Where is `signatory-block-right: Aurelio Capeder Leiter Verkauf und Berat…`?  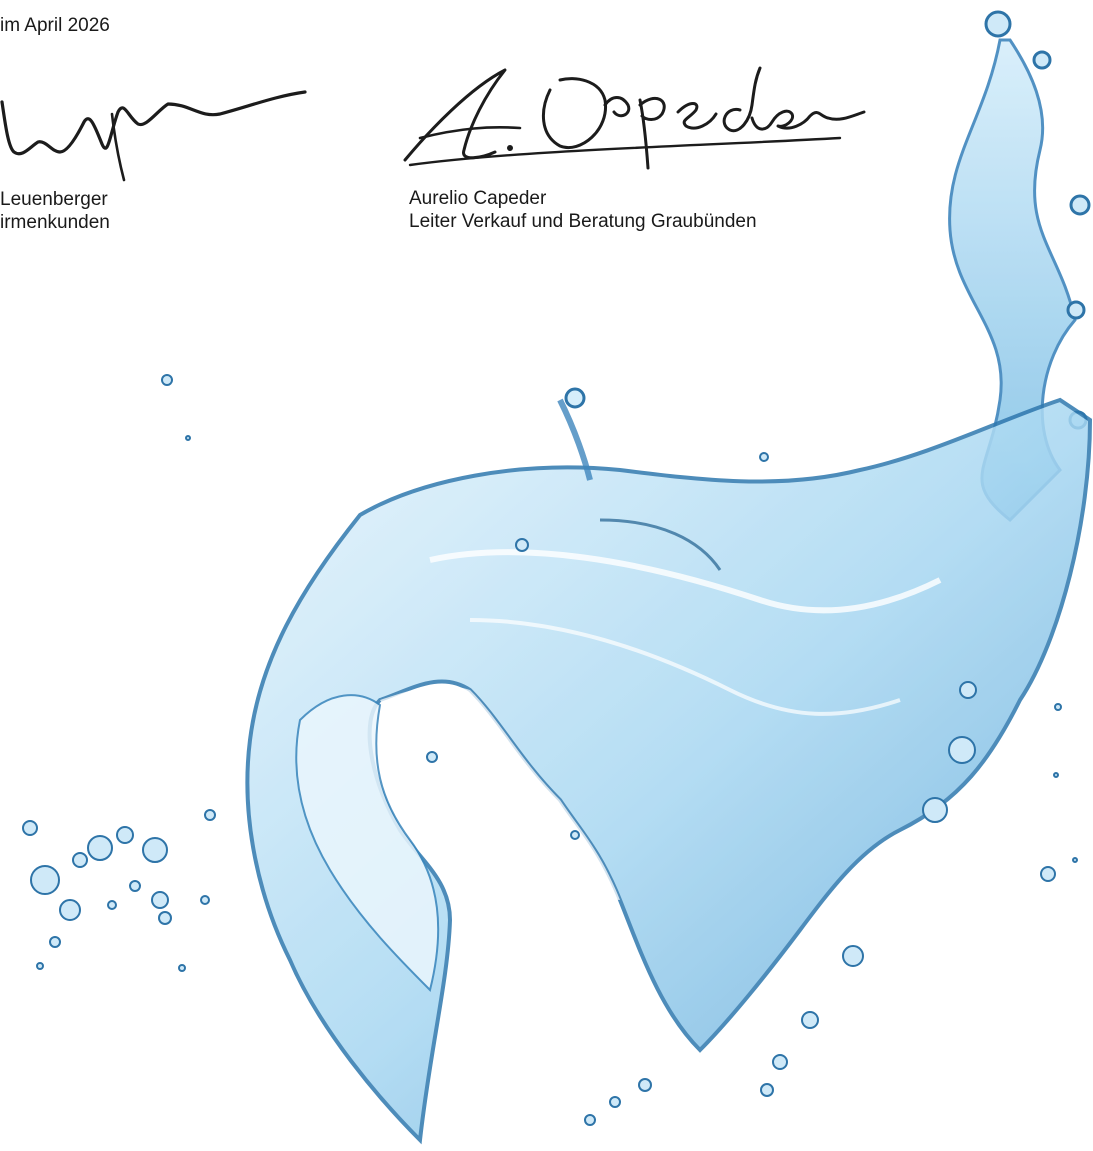
signatory-block-right: Aurelio Capeder Leiter Verkauf und Berat… is located at coordinates (583, 210).